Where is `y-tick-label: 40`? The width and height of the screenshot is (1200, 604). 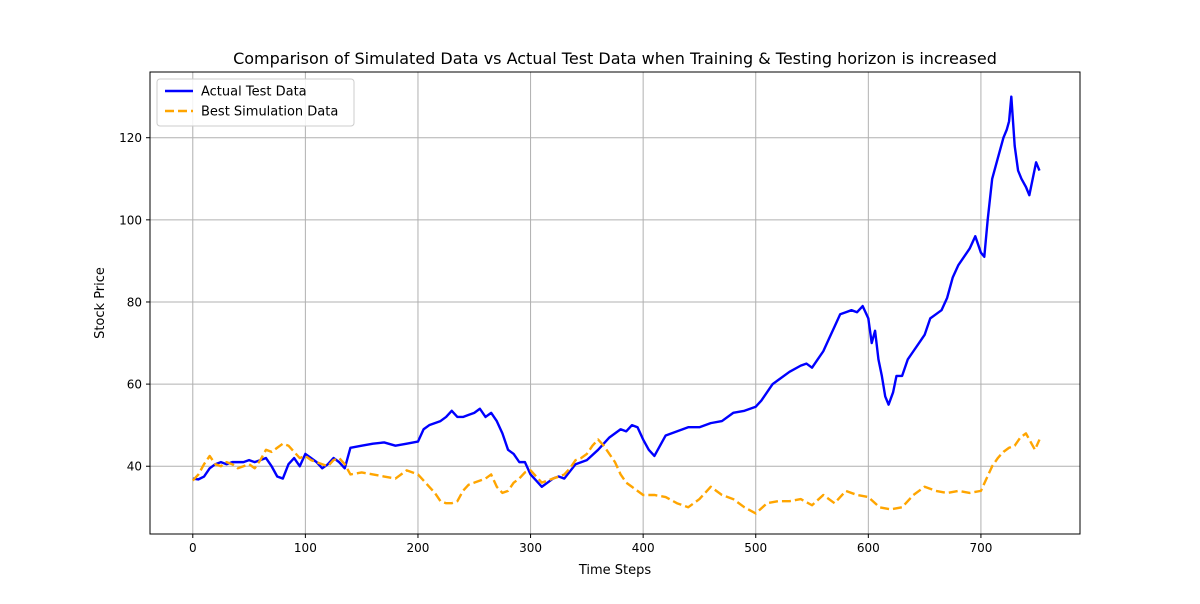
y-tick-label: 40 is located at coordinates (134, 467).